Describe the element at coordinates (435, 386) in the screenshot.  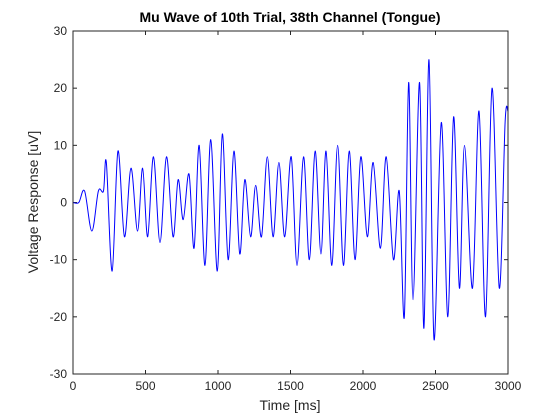
I see `x-tick-label: 2500` at that location.